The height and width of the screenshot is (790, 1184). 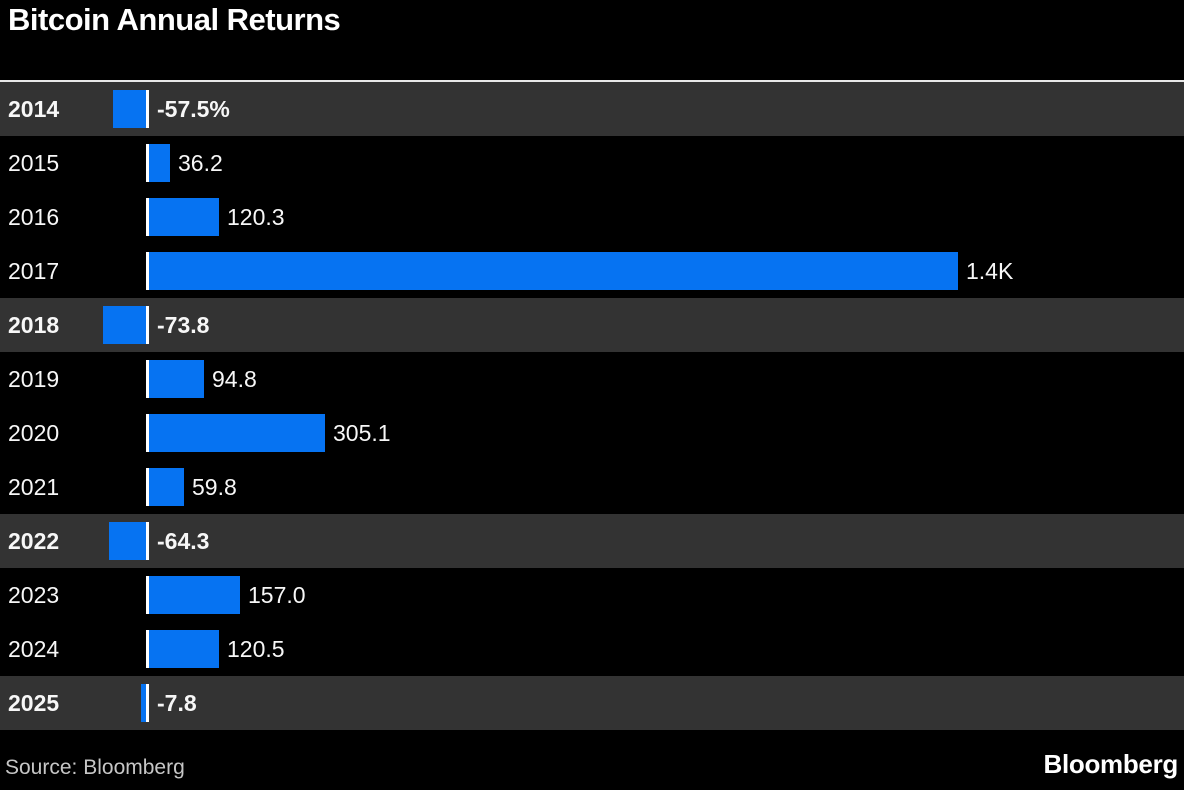 I want to click on chart-row-2025: 2025 -7.8, so click(x=592, y=703).